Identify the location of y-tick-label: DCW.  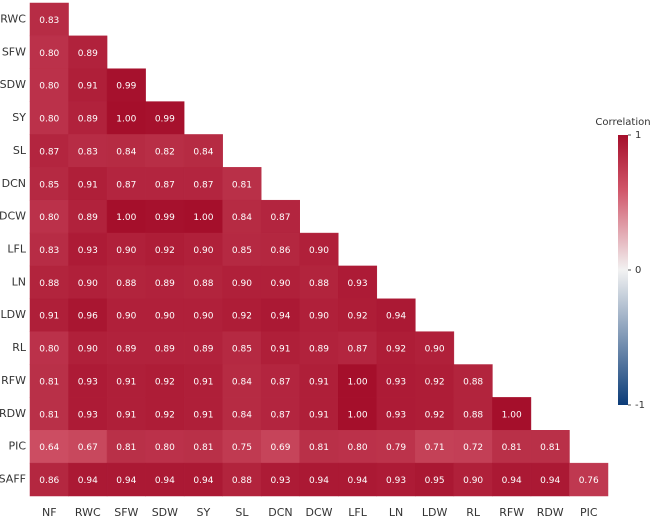
(13, 216).